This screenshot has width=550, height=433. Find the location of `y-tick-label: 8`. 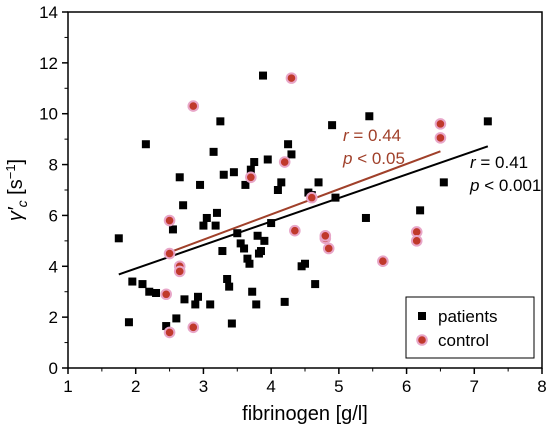

y-tick-label: 8 is located at coordinates (53, 165).